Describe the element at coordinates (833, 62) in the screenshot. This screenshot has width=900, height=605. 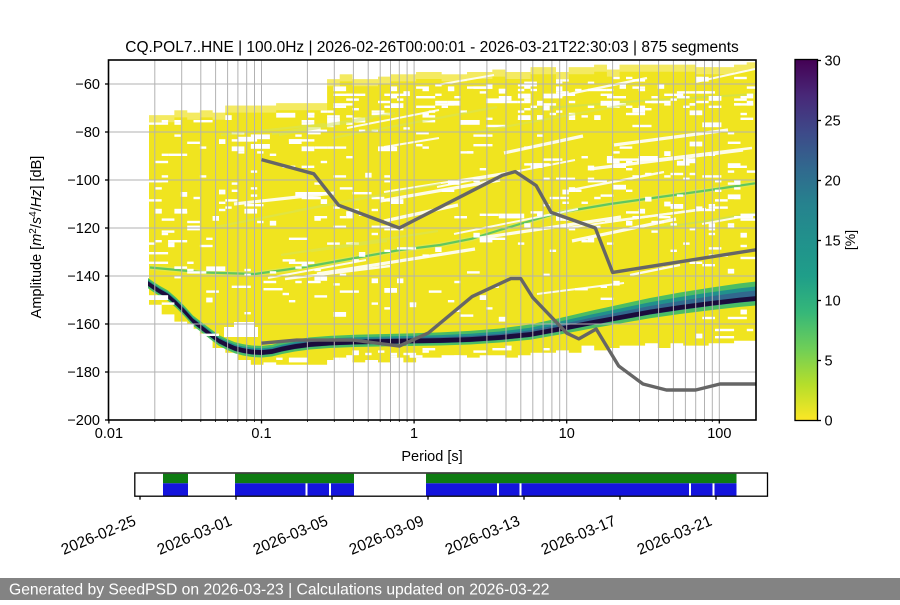
I see `svg-text: 30` at that location.